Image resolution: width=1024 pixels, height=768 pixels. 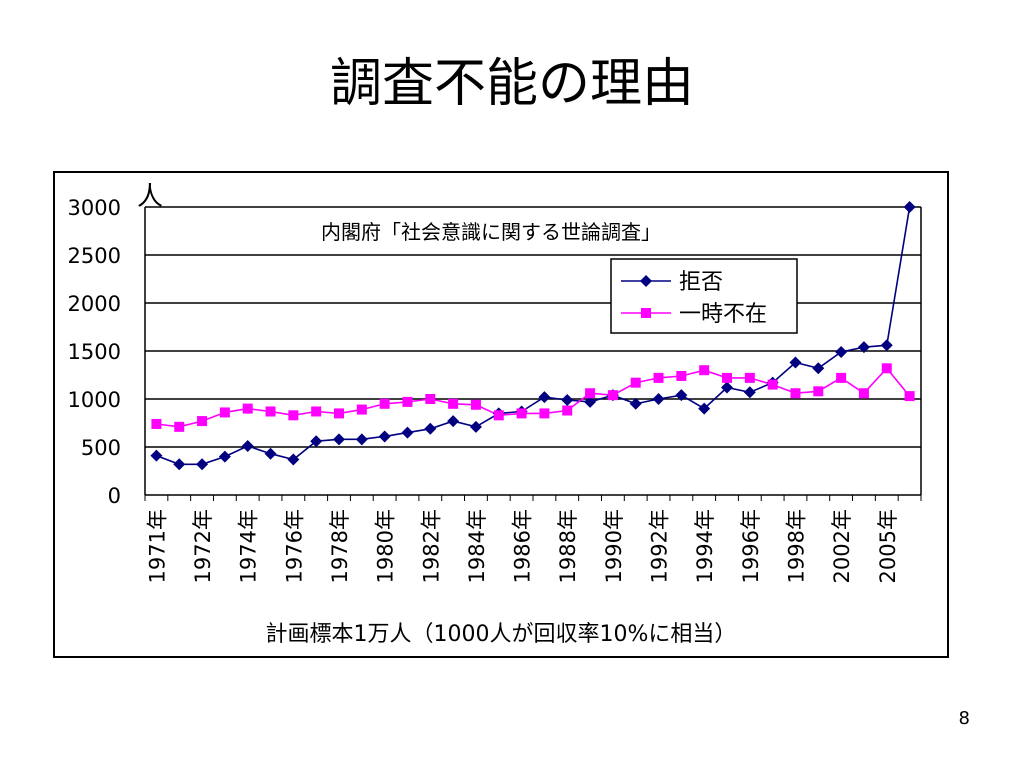 What do you see at coordinates (203, 546) in the screenshot?
I see `x-tick-label: 1972年` at bounding box center [203, 546].